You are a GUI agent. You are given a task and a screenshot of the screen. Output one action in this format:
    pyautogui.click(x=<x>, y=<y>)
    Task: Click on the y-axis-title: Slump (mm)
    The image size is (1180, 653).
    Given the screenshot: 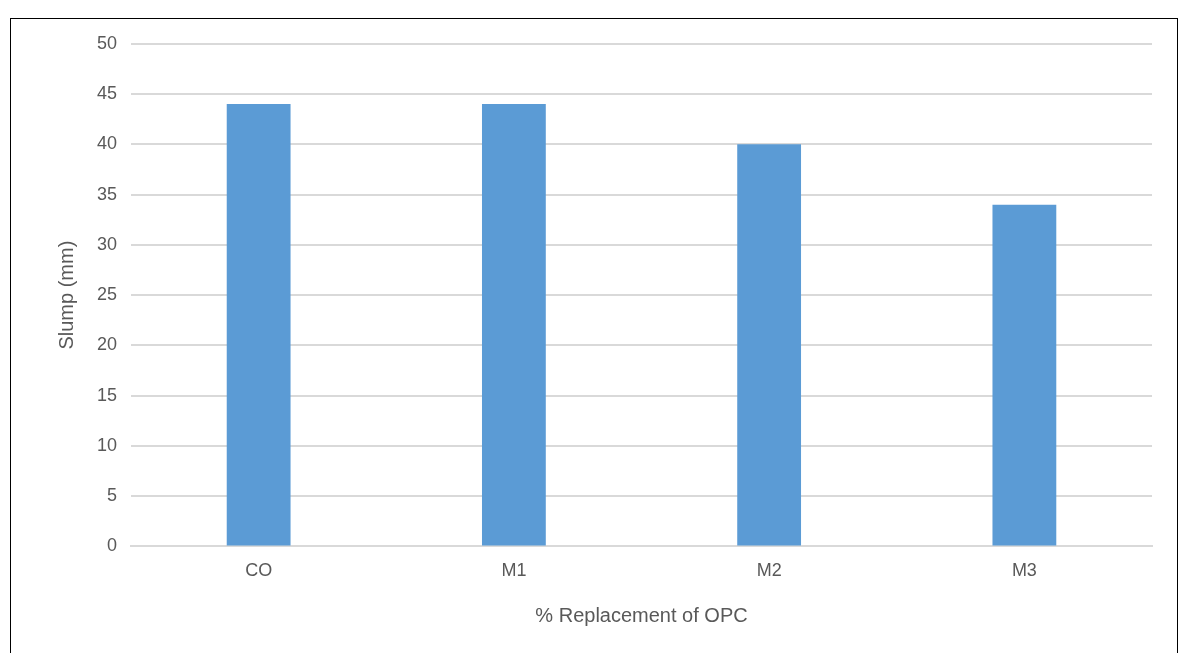 What is the action you would take?
    pyautogui.click(x=65, y=295)
    